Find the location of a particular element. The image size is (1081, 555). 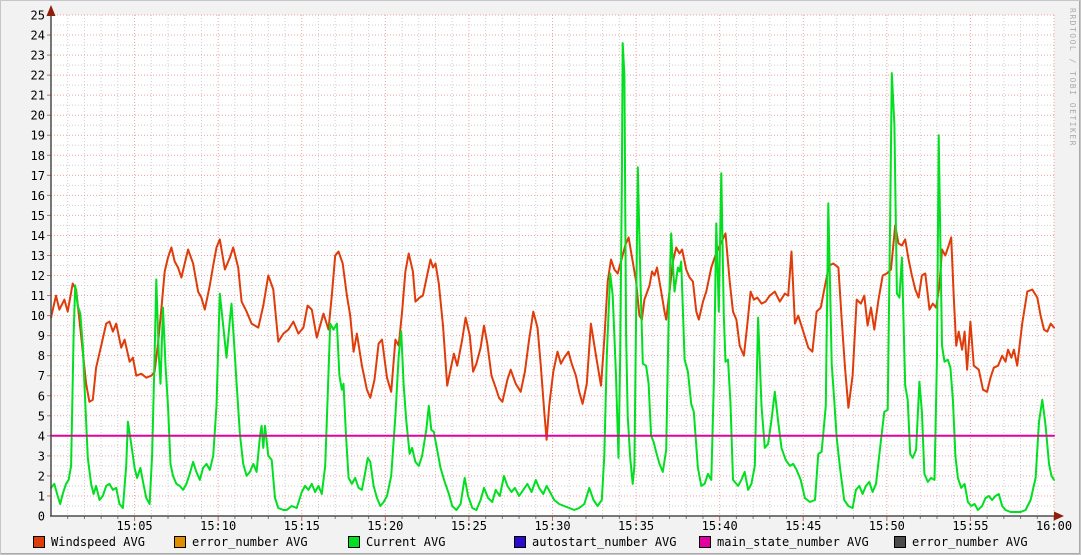

y-axis-label: 4 is located at coordinates (41, 436).